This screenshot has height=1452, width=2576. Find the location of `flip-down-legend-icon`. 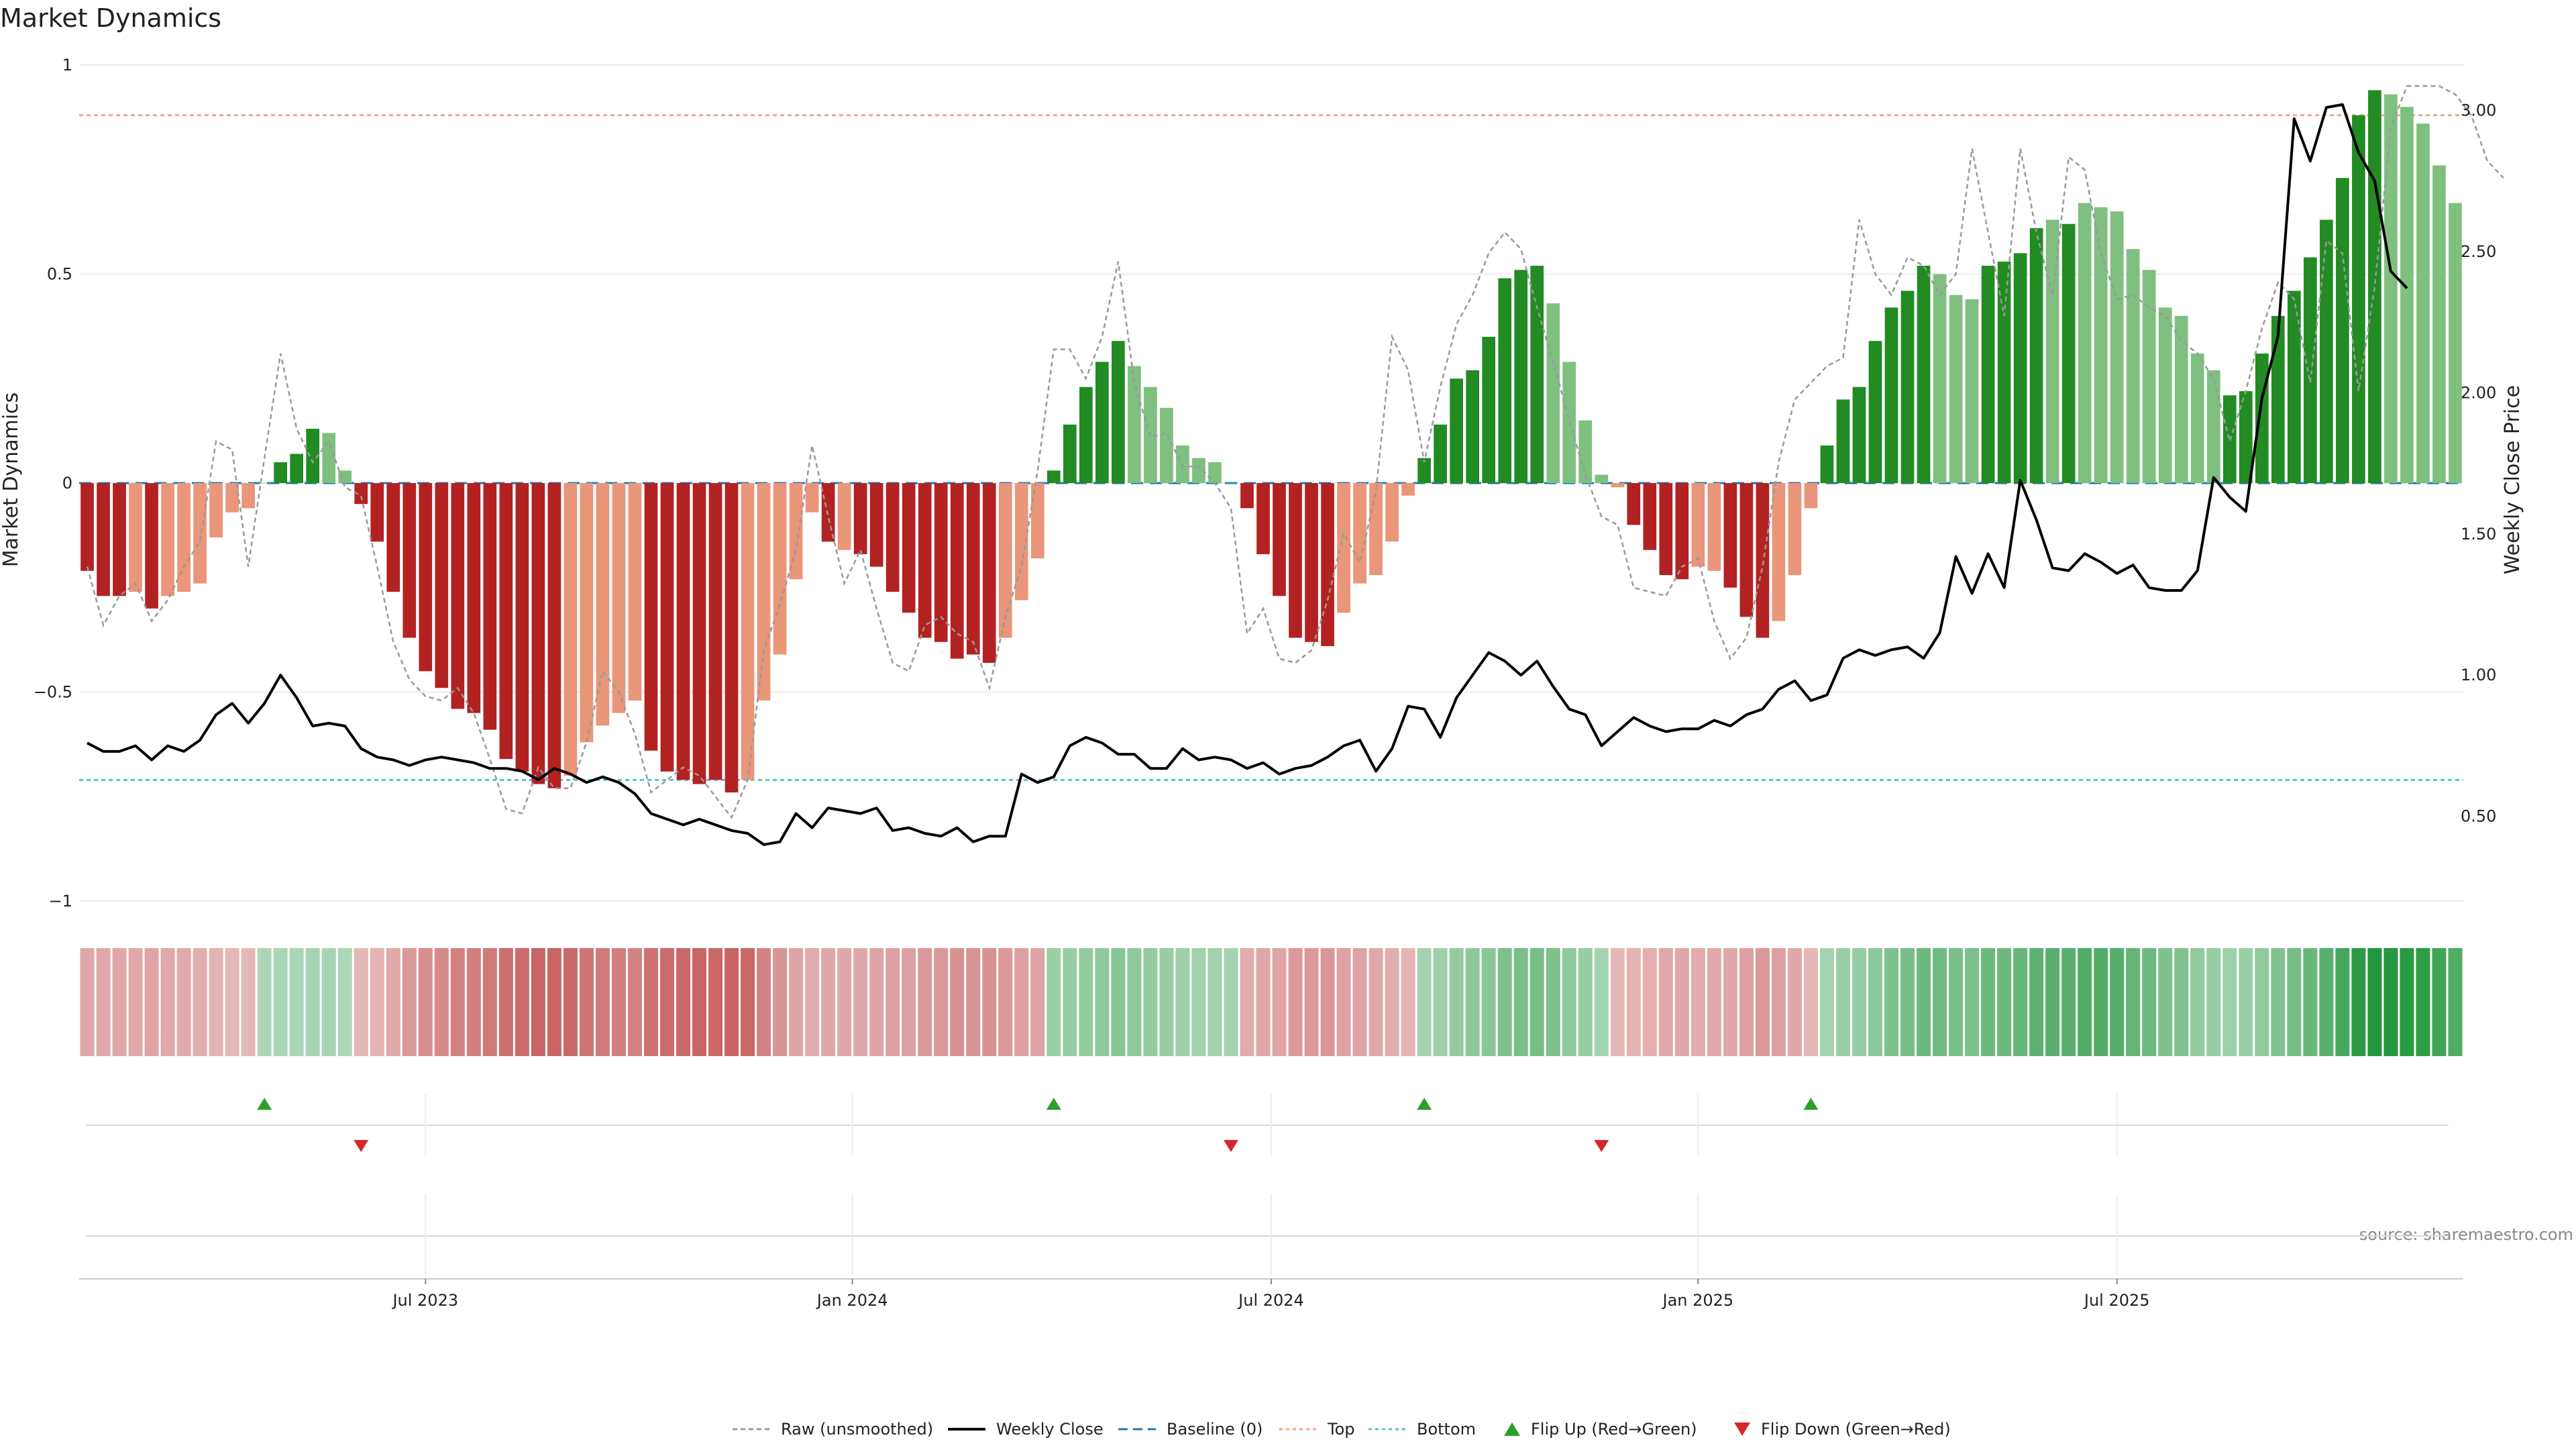

flip-down-legend-icon is located at coordinates (1742, 1429).